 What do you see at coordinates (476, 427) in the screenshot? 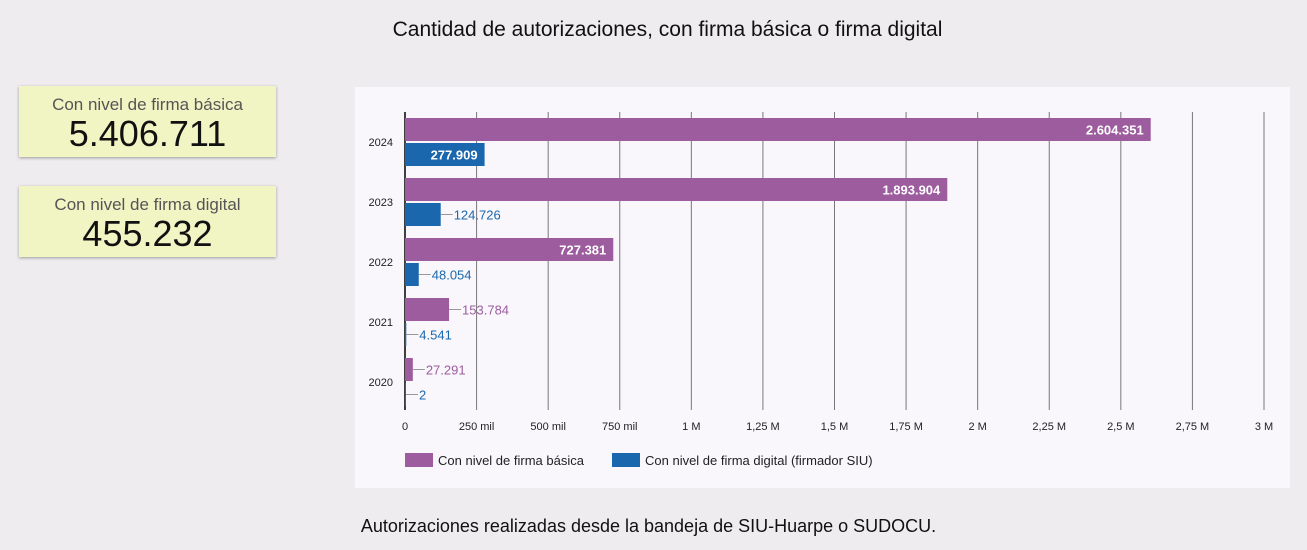
I see `x-tick-label: 250 mil` at bounding box center [476, 427].